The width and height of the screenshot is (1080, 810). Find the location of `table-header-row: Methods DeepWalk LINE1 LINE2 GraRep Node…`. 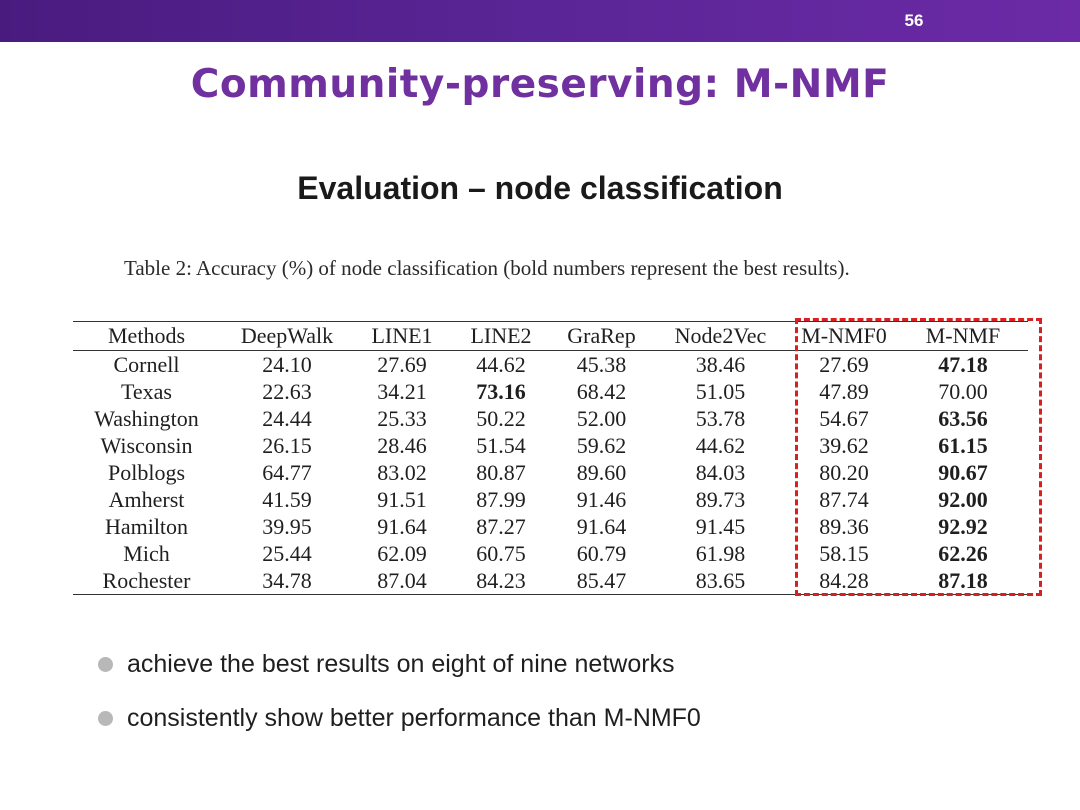

table-header-row: Methods DeepWalk LINE1 LINE2 GraRep Node… is located at coordinates (550, 336).